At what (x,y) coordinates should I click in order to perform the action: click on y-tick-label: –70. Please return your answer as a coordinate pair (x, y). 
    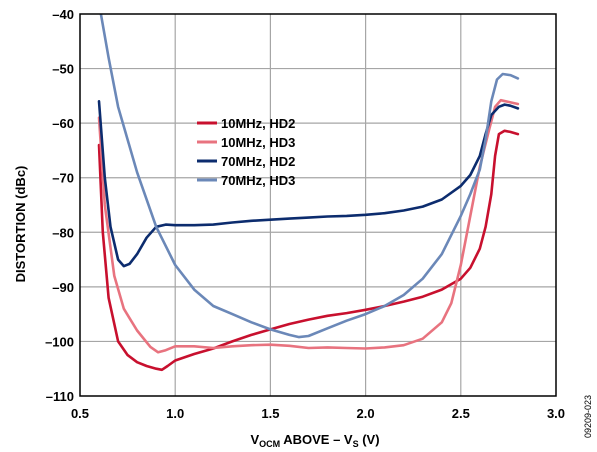
    Looking at the image, I should click on (63, 178).